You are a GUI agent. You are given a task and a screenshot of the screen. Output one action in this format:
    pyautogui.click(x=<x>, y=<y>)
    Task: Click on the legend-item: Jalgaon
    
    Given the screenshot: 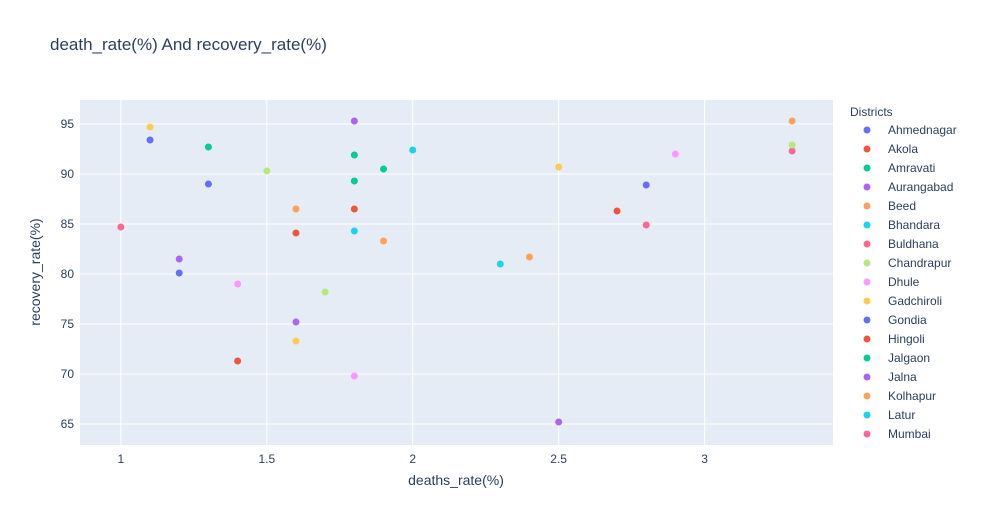 What is the action you would take?
    pyautogui.click(x=897, y=358)
    